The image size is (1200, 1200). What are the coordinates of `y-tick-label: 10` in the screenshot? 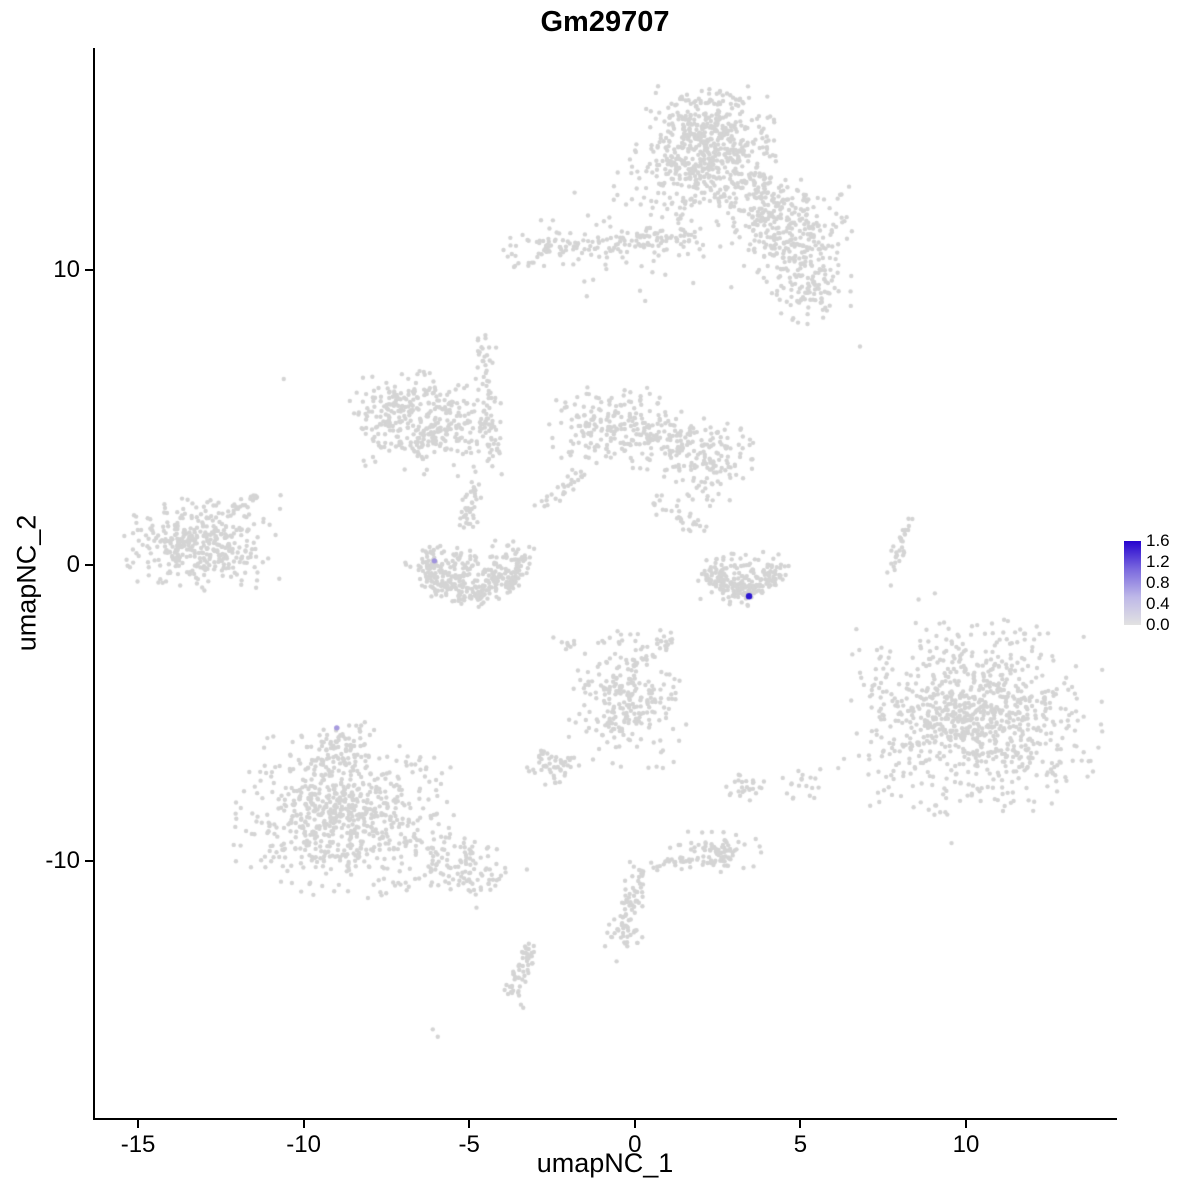 It's located at (66, 269).